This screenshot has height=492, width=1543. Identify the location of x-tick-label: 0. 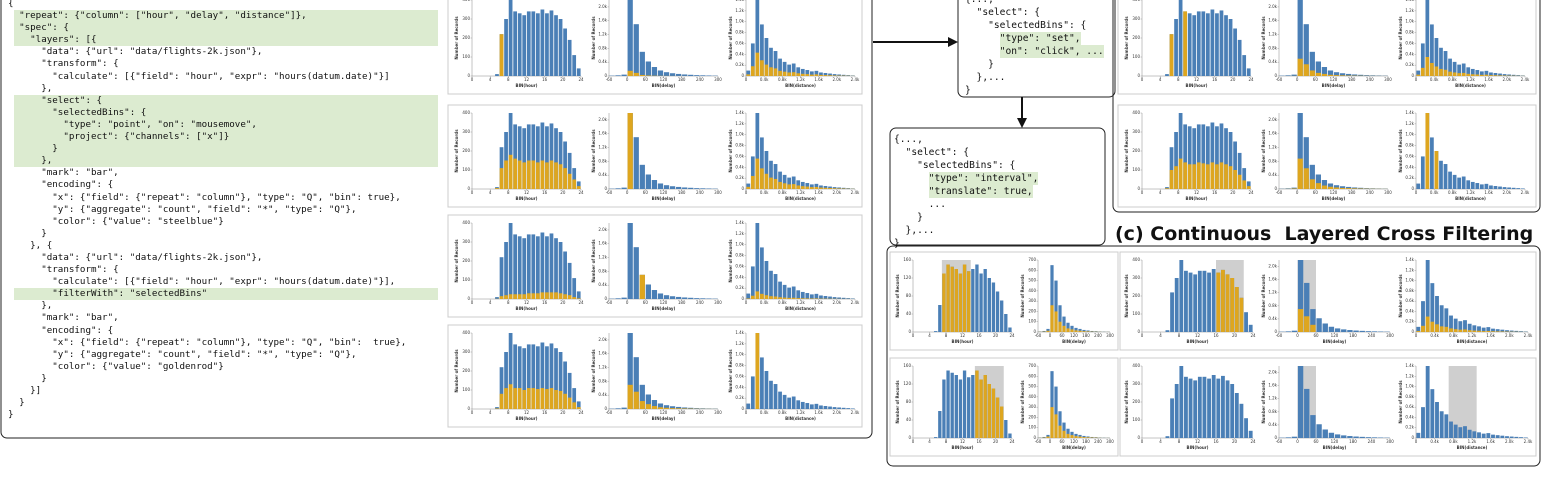
(746, 192).